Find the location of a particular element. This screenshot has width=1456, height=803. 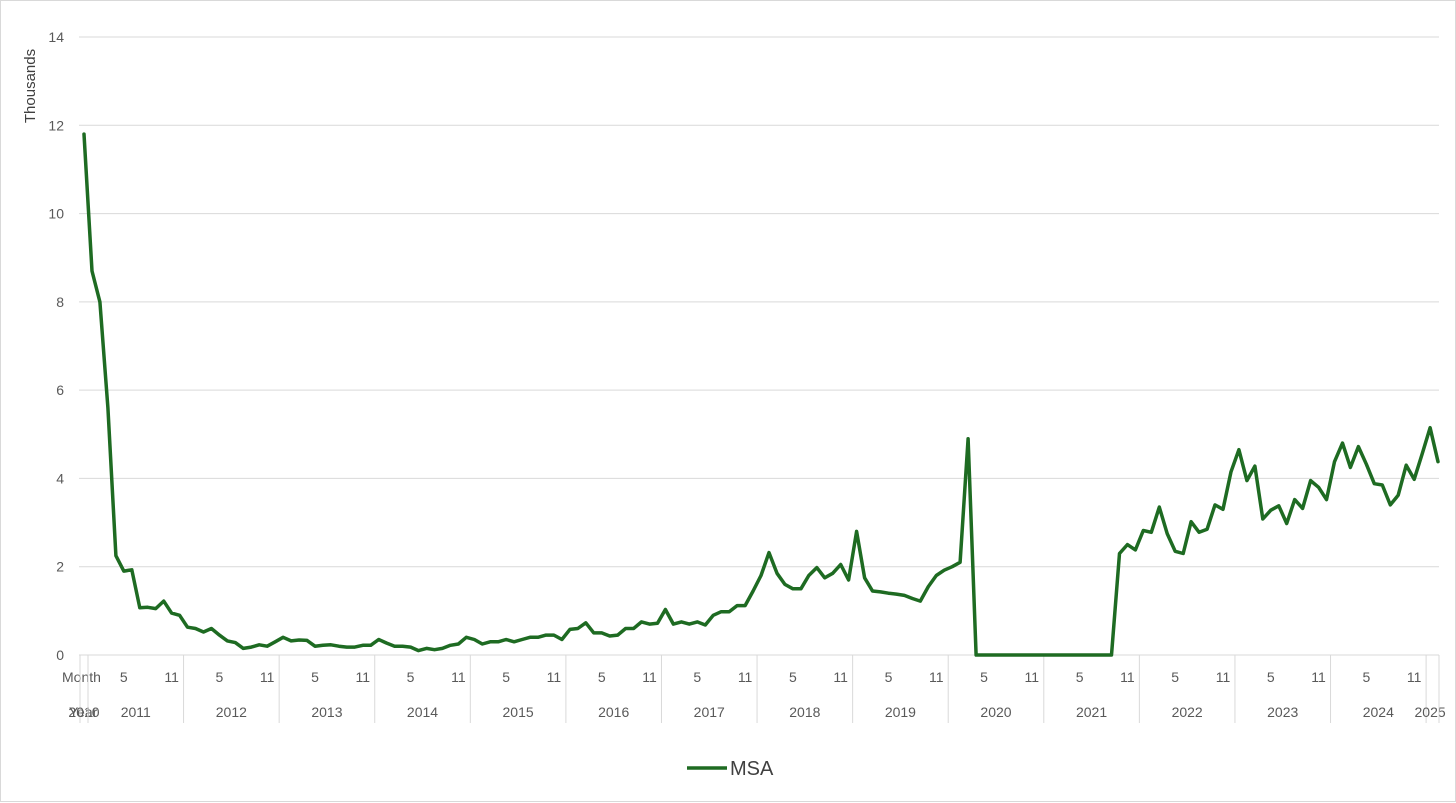

y-tick-label: 4 is located at coordinates (60, 478).